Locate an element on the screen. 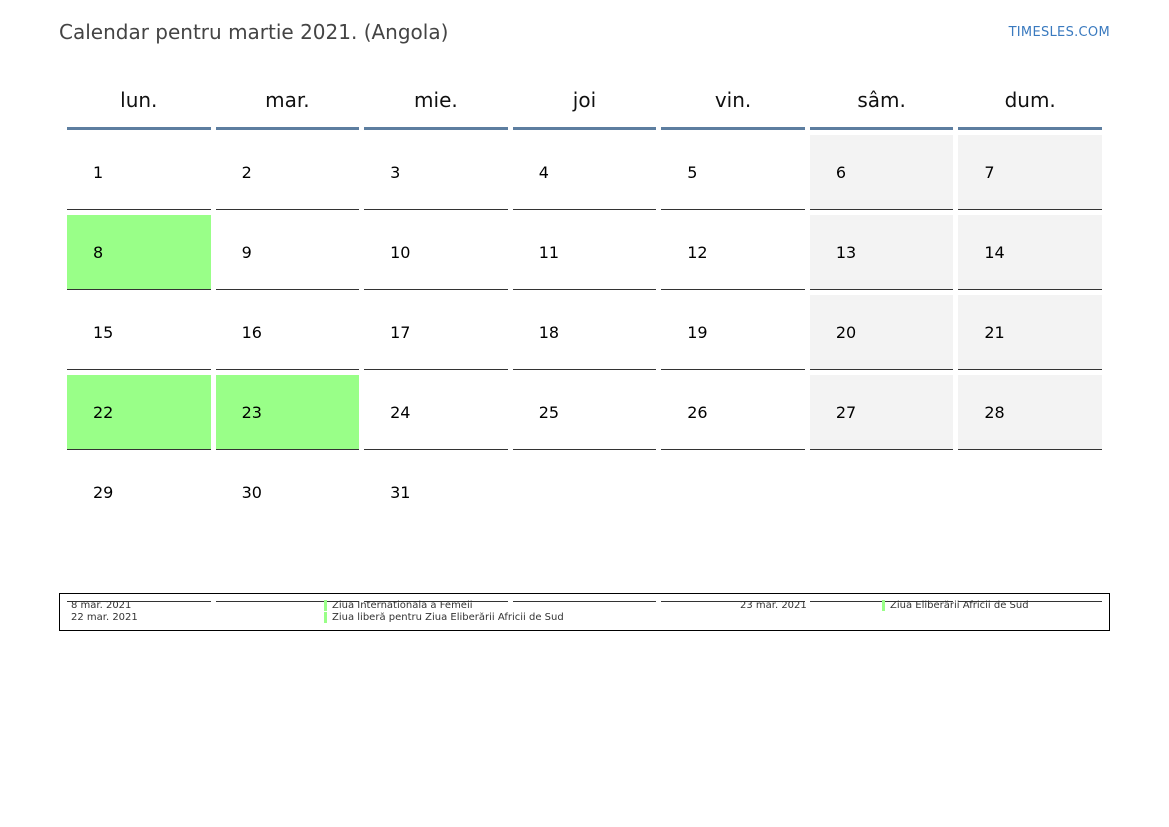 The image size is (1169, 827). weekday-header: sâm. is located at coordinates (881, 101).